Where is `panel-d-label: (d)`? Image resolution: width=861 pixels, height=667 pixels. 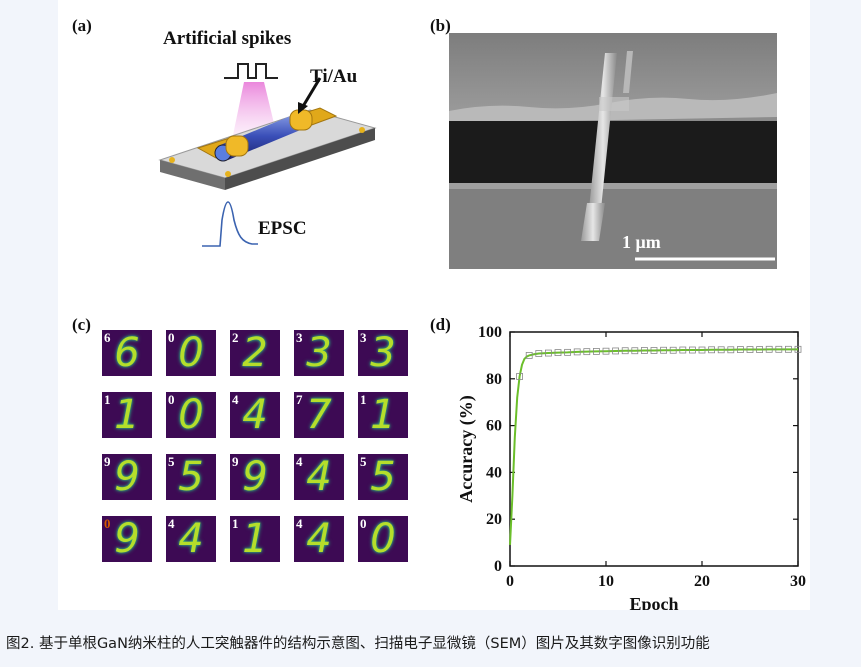
panel-d-label: (d) is located at coordinates (440, 324).